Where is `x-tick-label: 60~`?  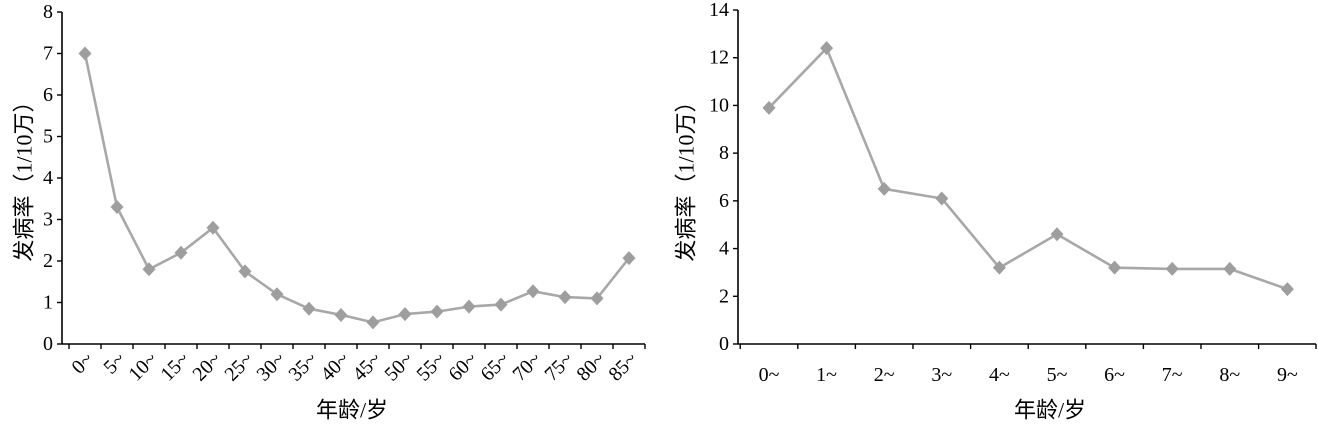
x-tick-label: 60~ is located at coordinates (462, 366).